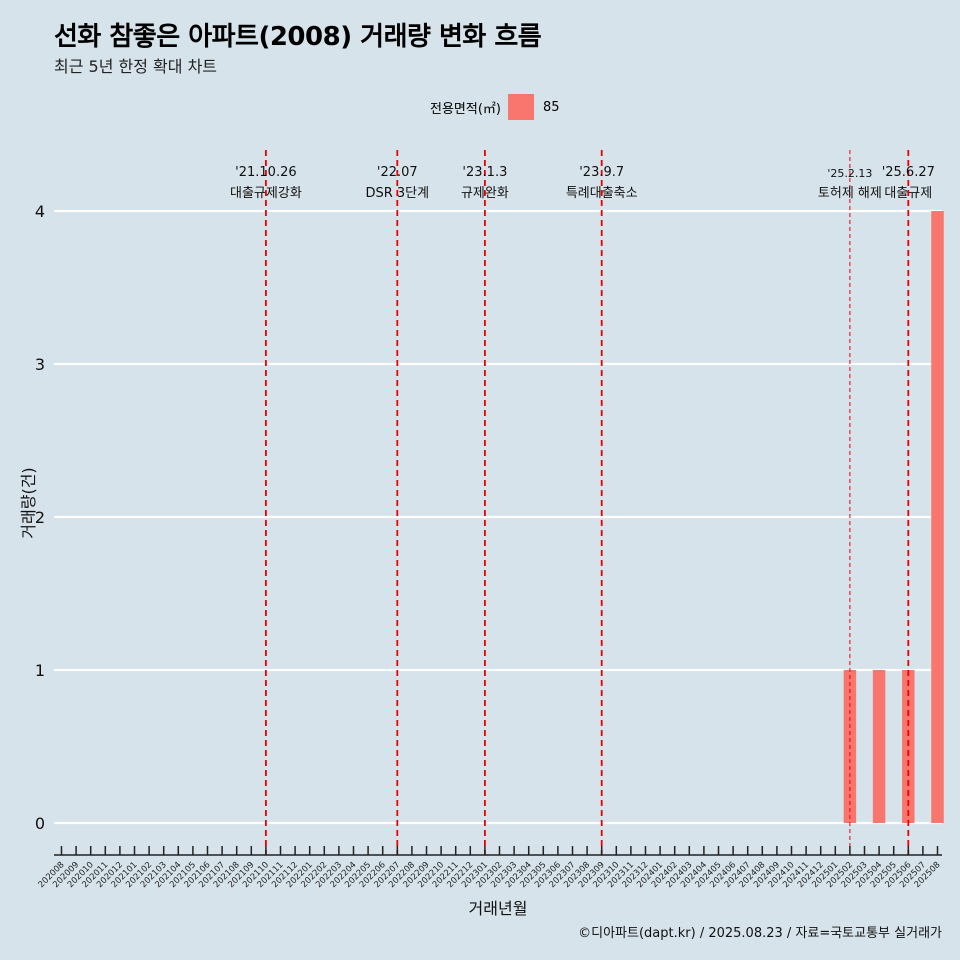 The width and height of the screenshot is (960, 960). I want to click on legend-title: 전용면적(㎡), so click(465, 109).